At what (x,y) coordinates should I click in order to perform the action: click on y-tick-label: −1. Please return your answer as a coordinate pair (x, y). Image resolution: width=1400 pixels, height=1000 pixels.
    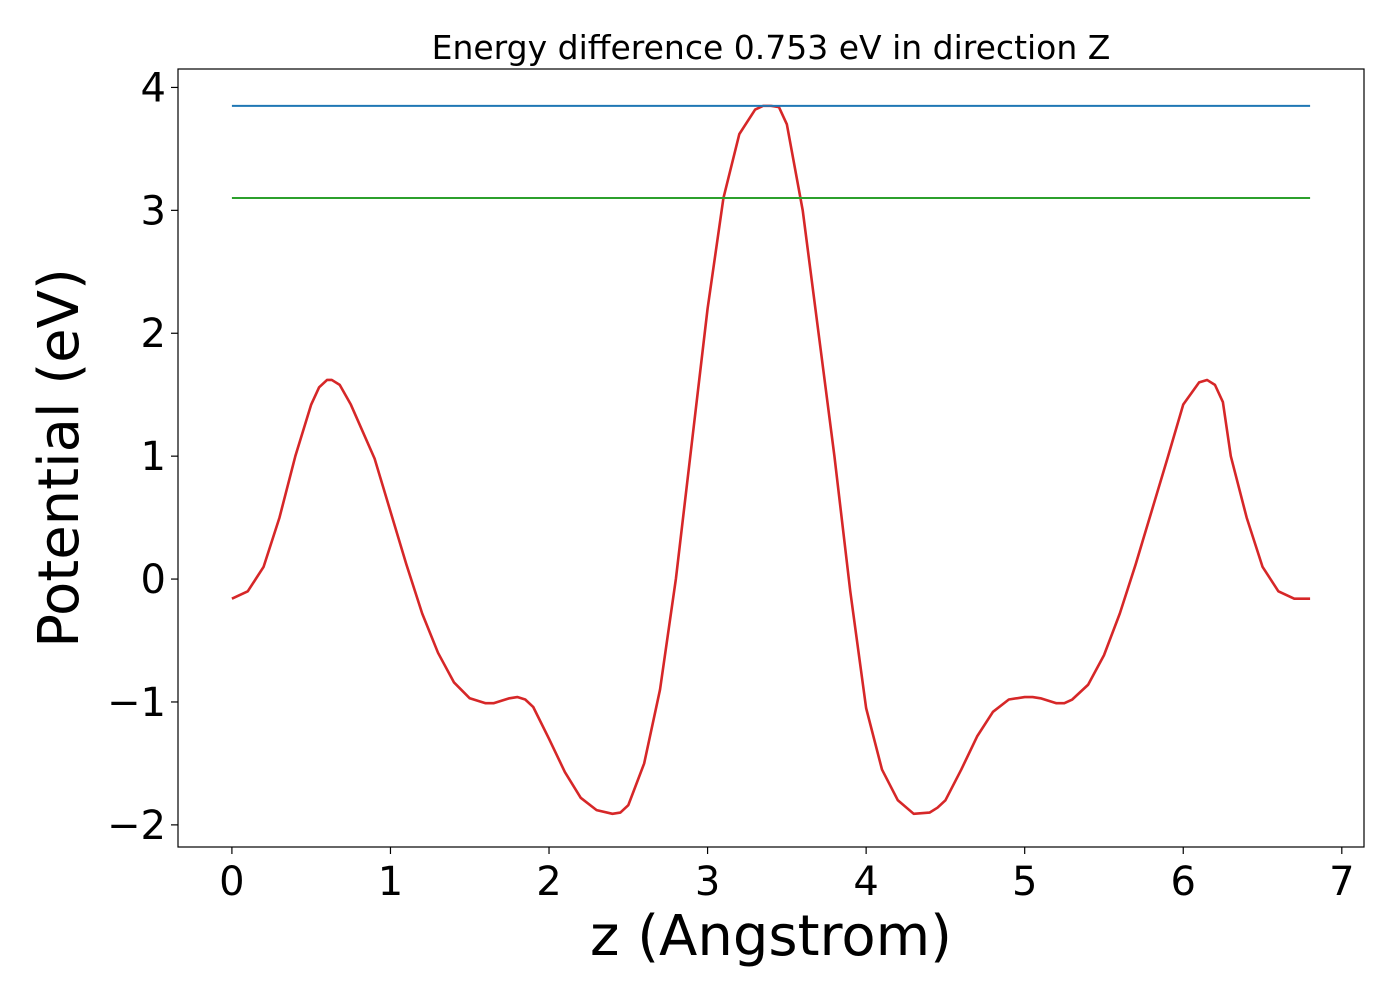
    Looking at the image, I should click on (136, 703).